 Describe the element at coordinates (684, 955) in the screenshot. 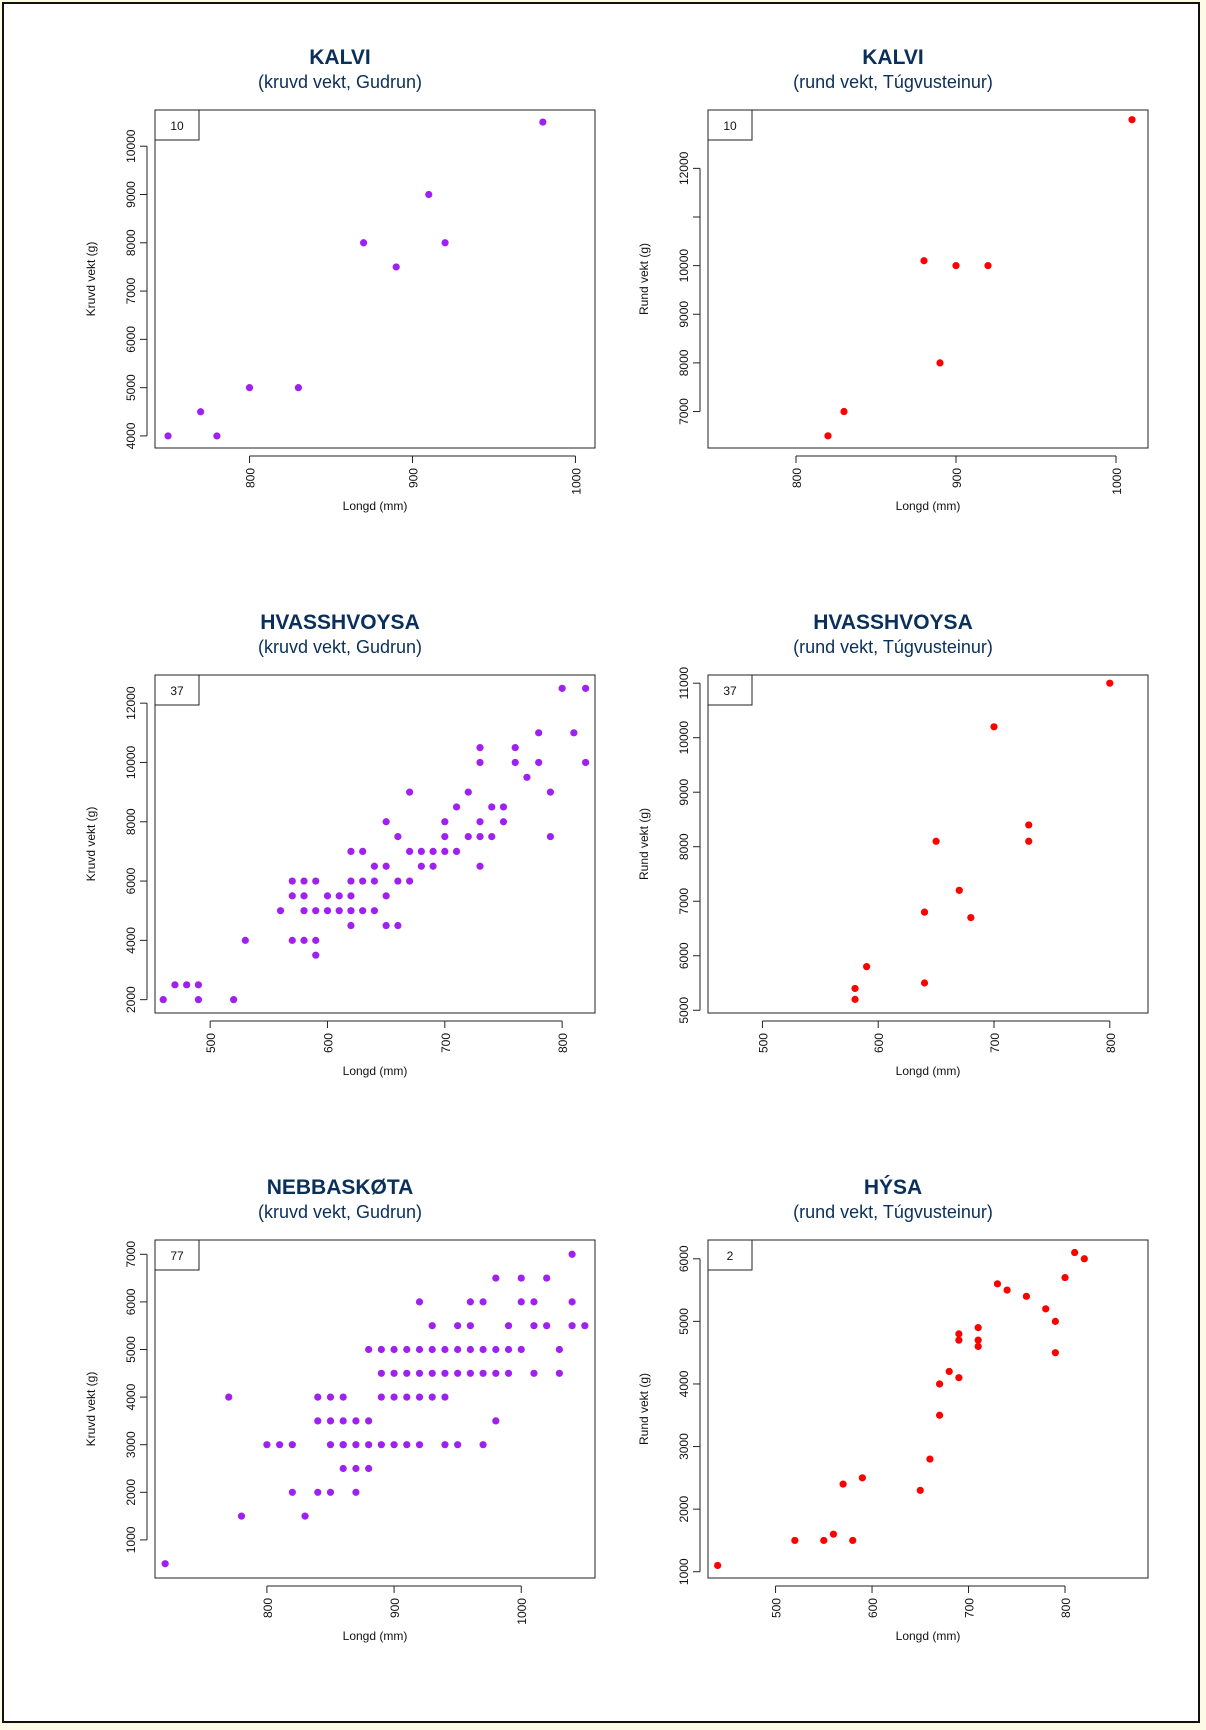

I see `y-tick-label: 6000` at that location.